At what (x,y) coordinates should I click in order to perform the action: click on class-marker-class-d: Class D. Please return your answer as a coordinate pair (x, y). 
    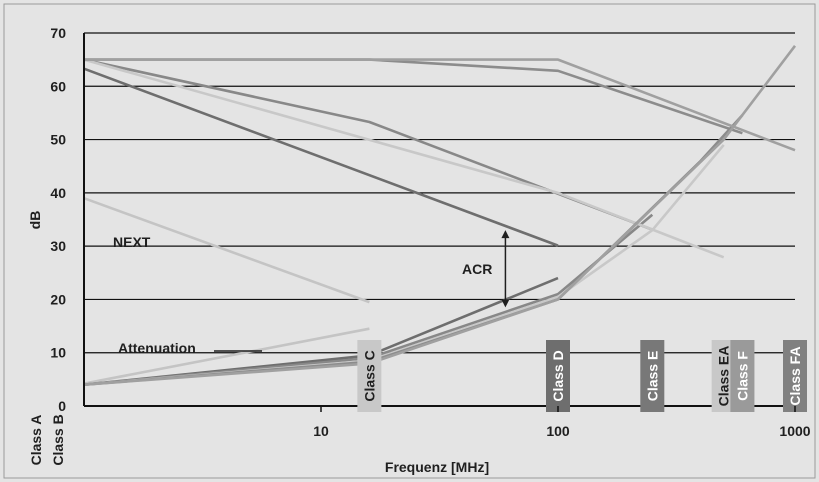
    Looking at the image, I should click on (558, 376).